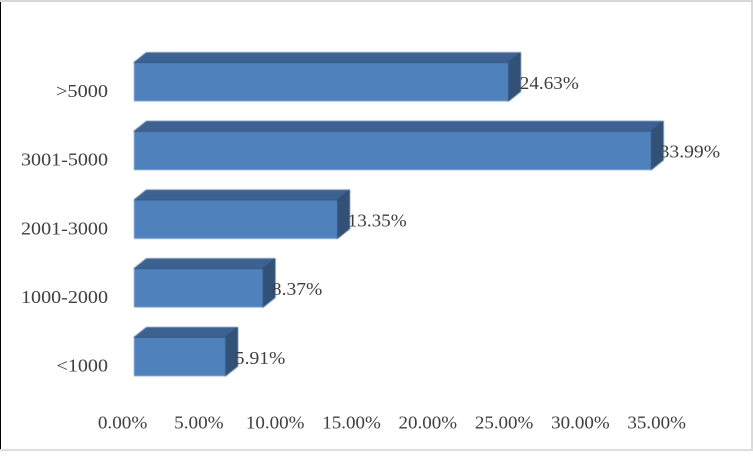 Image resolution: width=753 pixels, height=456 pixels. What do you see at coordinates (123, 423) in the screenshot?
I see `svg-text: 0.00%` at bounding box center [123, 423].